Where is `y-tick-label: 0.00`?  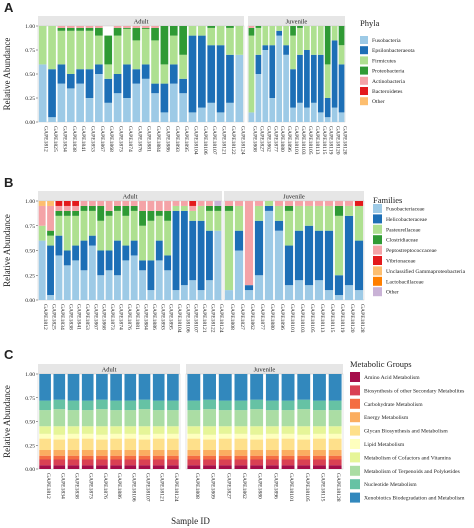 y-tick-label: 0.00 is located at coordinates (30, 470).